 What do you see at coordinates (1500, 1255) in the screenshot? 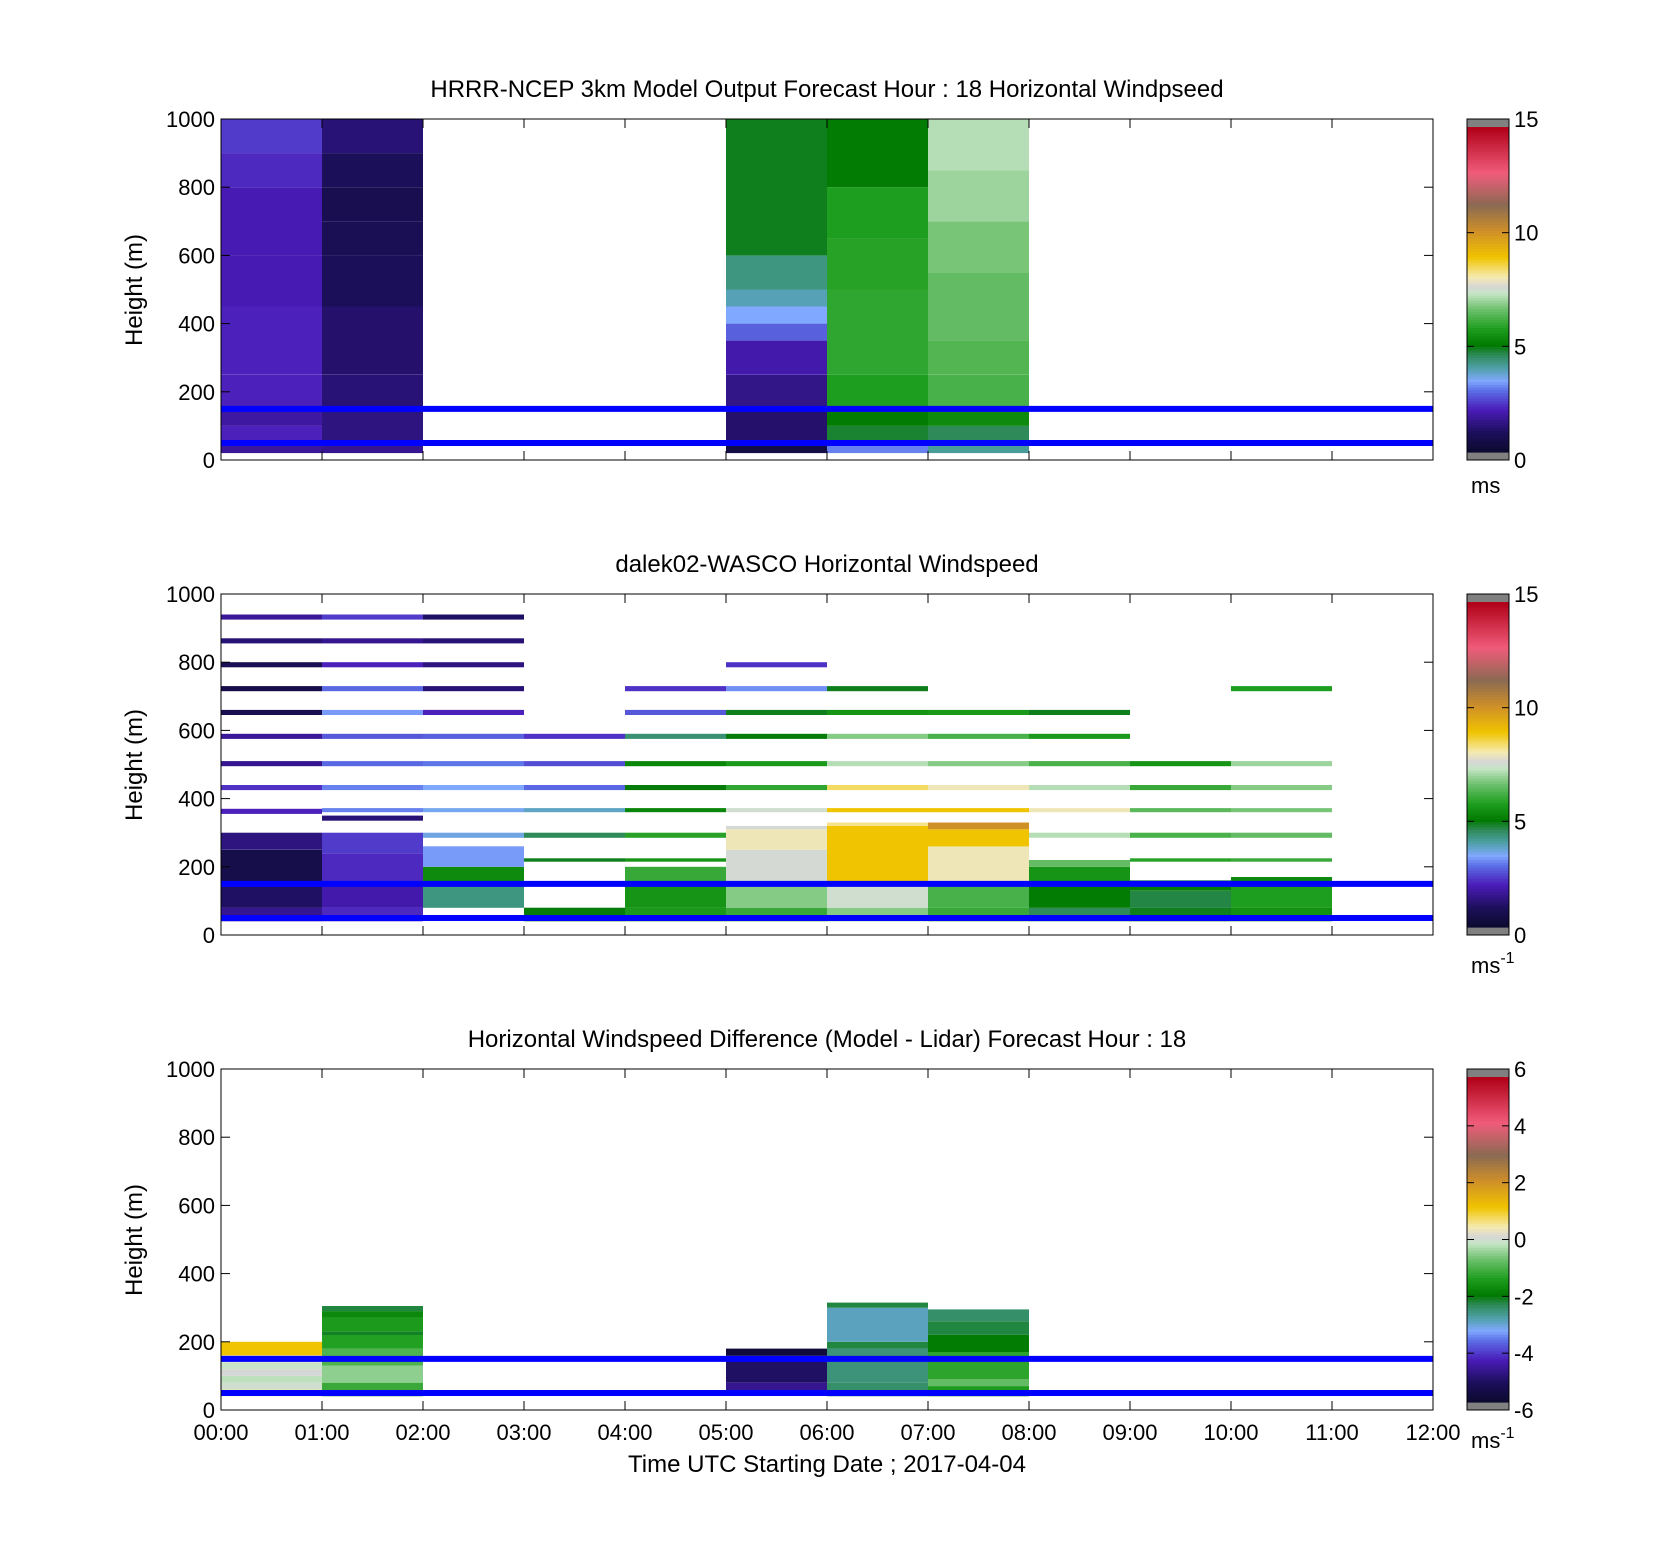
I see `colorbar: -6 -4 -2 0 2 4 6 ms-1` at bounding box center [1500, 1255].